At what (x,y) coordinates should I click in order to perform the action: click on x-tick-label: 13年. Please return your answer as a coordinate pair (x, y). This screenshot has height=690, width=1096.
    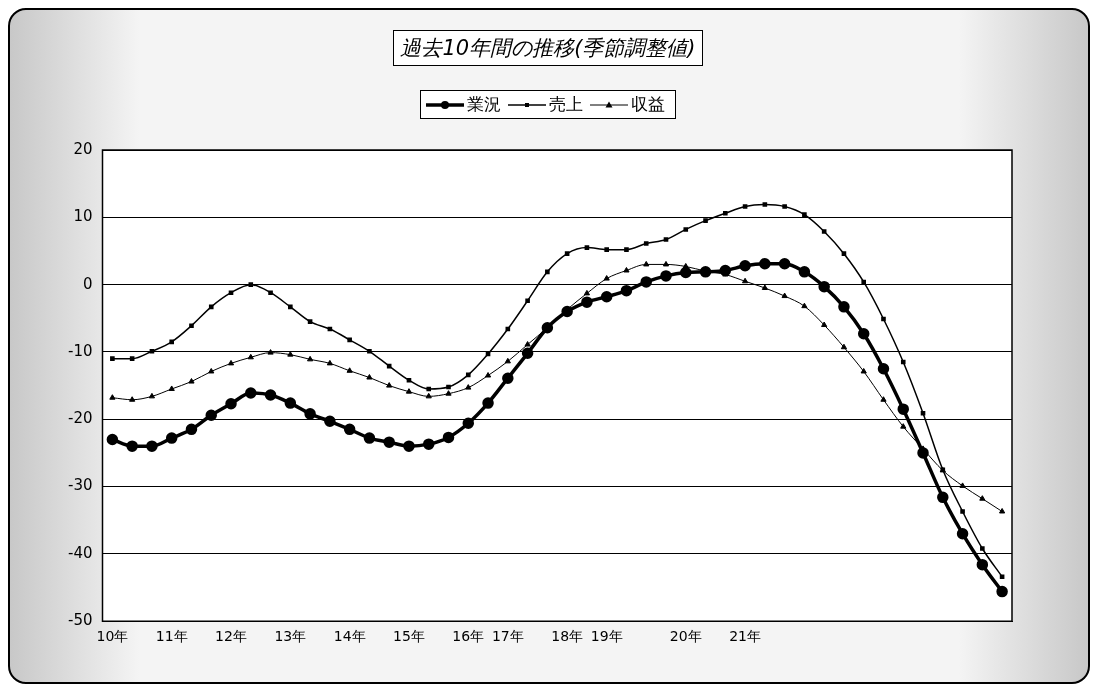
    Looking at the image, I should click on (290, 636).